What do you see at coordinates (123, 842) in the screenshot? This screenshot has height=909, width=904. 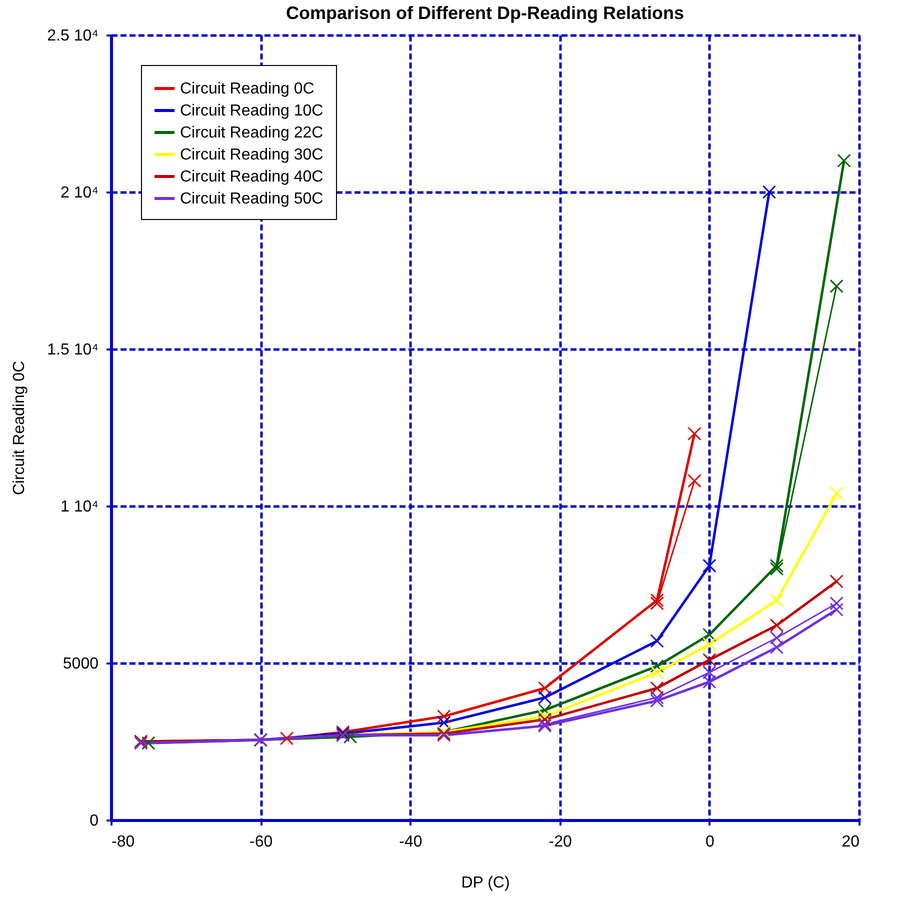 I see `x-tick-label: -80` at bounding box center [123, 842].